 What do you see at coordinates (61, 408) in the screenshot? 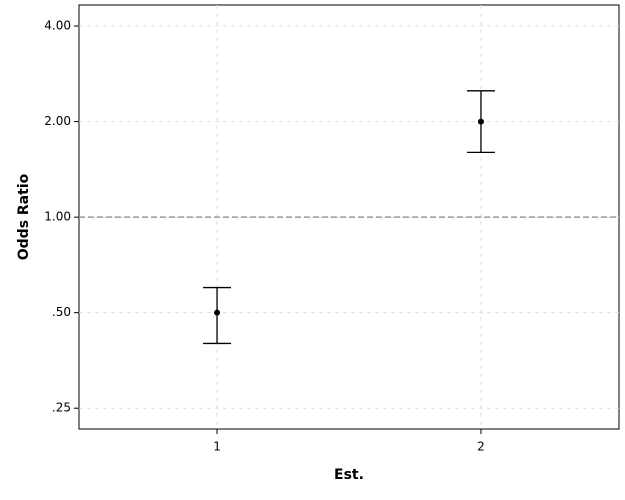
I see `y-tick-label: .25` at bounding box center [61, 408].